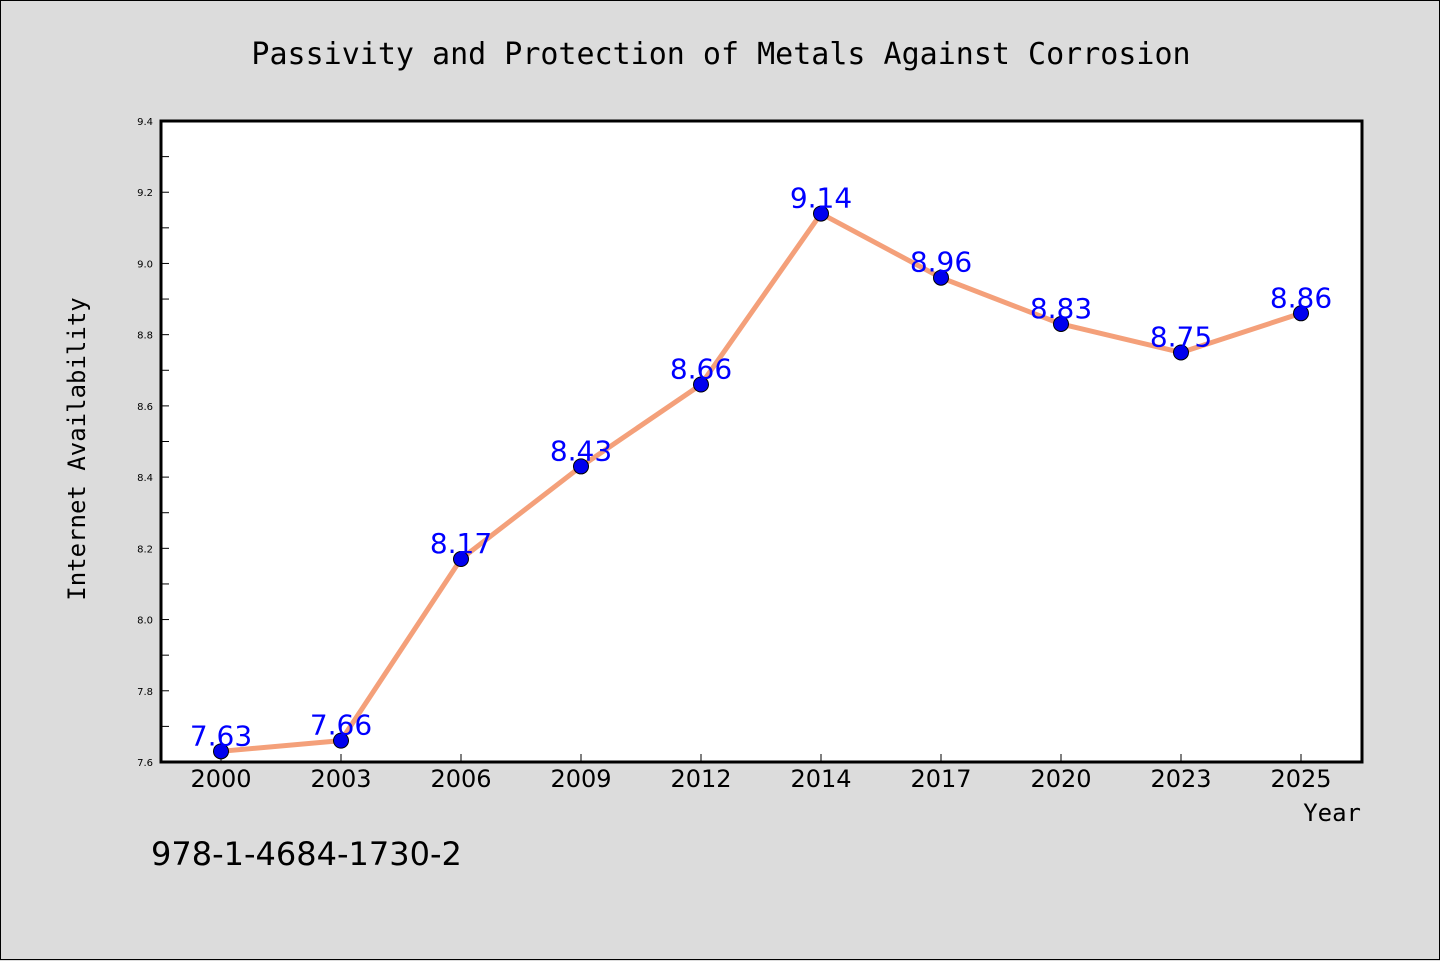 This screenshot has width=1440, height=961. What do you see at coordinates (1061, 308) in the screenshot?
I see `data-label: 8.83` at bounding box center [1061, 308].